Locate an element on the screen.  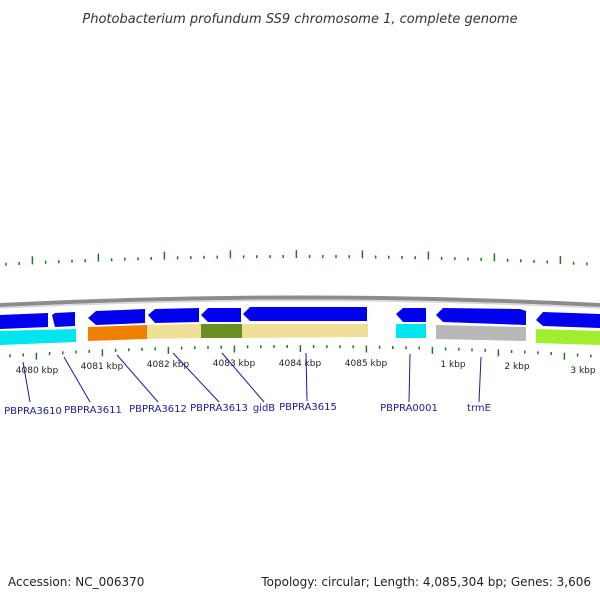
gene-label-pbpra3615: PBPRA3615 is located at coordinates (308, 407).